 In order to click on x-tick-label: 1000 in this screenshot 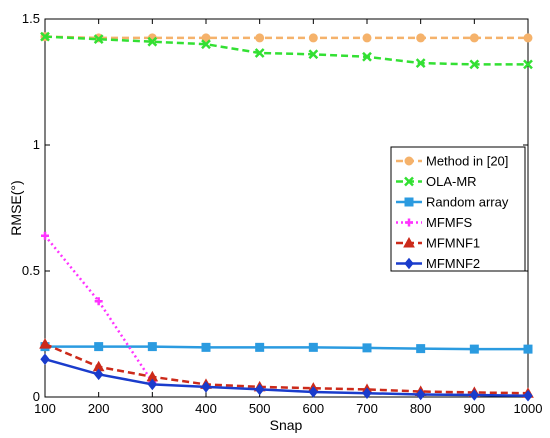, I will do `click(528, 408)`.